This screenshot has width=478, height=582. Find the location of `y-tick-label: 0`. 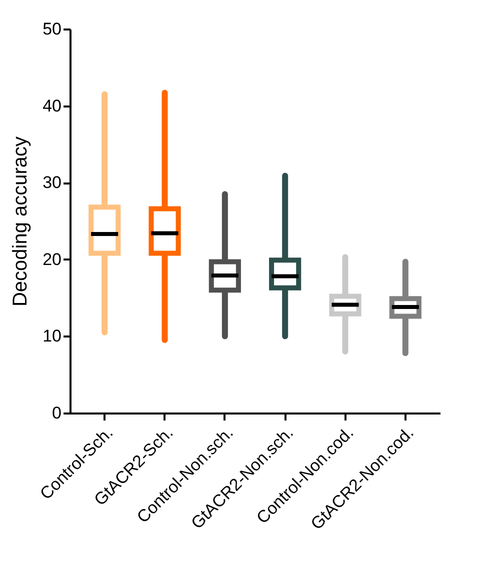

y-tick-label: 0 is located at coordinates (57, 413).